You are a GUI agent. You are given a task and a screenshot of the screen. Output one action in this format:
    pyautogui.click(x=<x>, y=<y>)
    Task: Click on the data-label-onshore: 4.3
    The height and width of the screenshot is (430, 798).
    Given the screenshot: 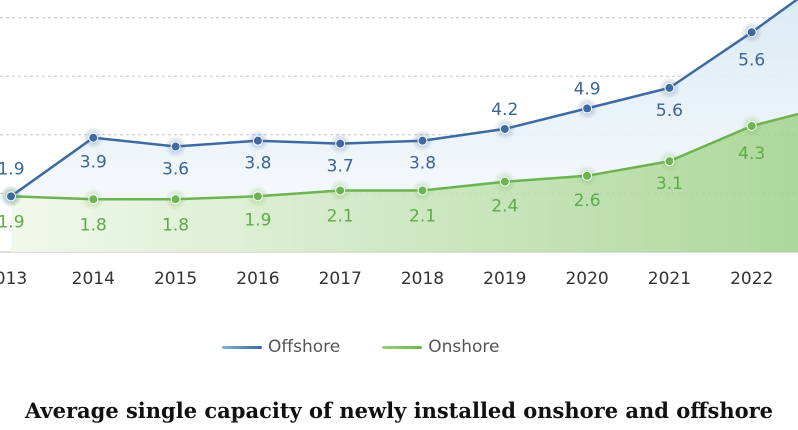 What is the action you would take?
    pyautogui.click(x=751, y=154)
    